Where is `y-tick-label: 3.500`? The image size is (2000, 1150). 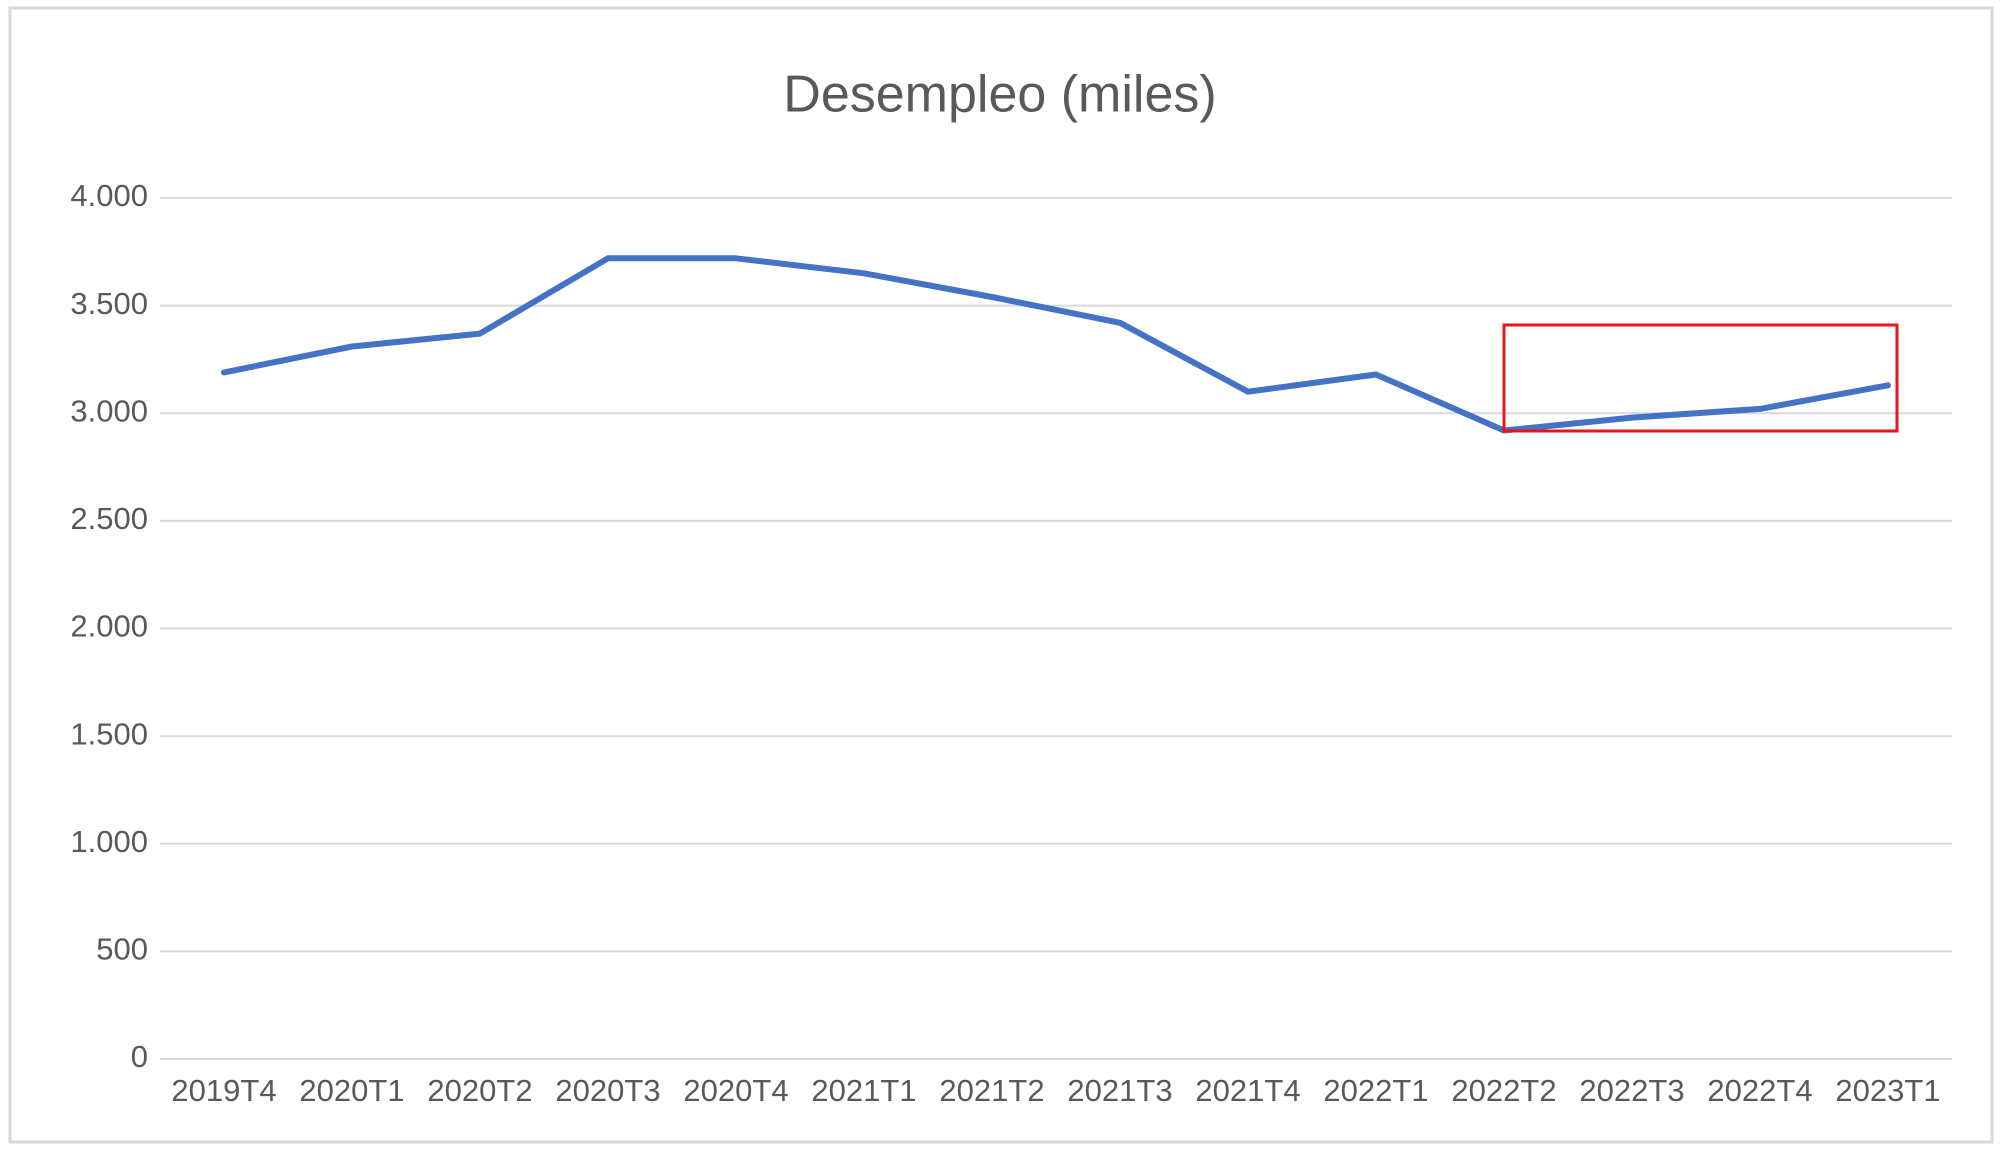 y-tick-label: 3.500 is located at coordinates (109, 303).